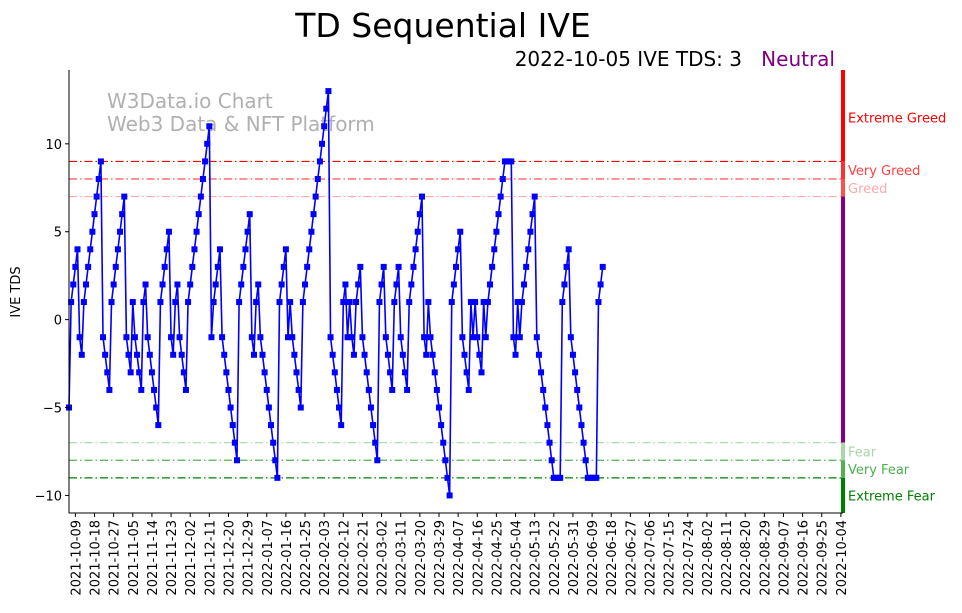  I want to click on x-tick-label: 2022-10-04, so click(842, 558).